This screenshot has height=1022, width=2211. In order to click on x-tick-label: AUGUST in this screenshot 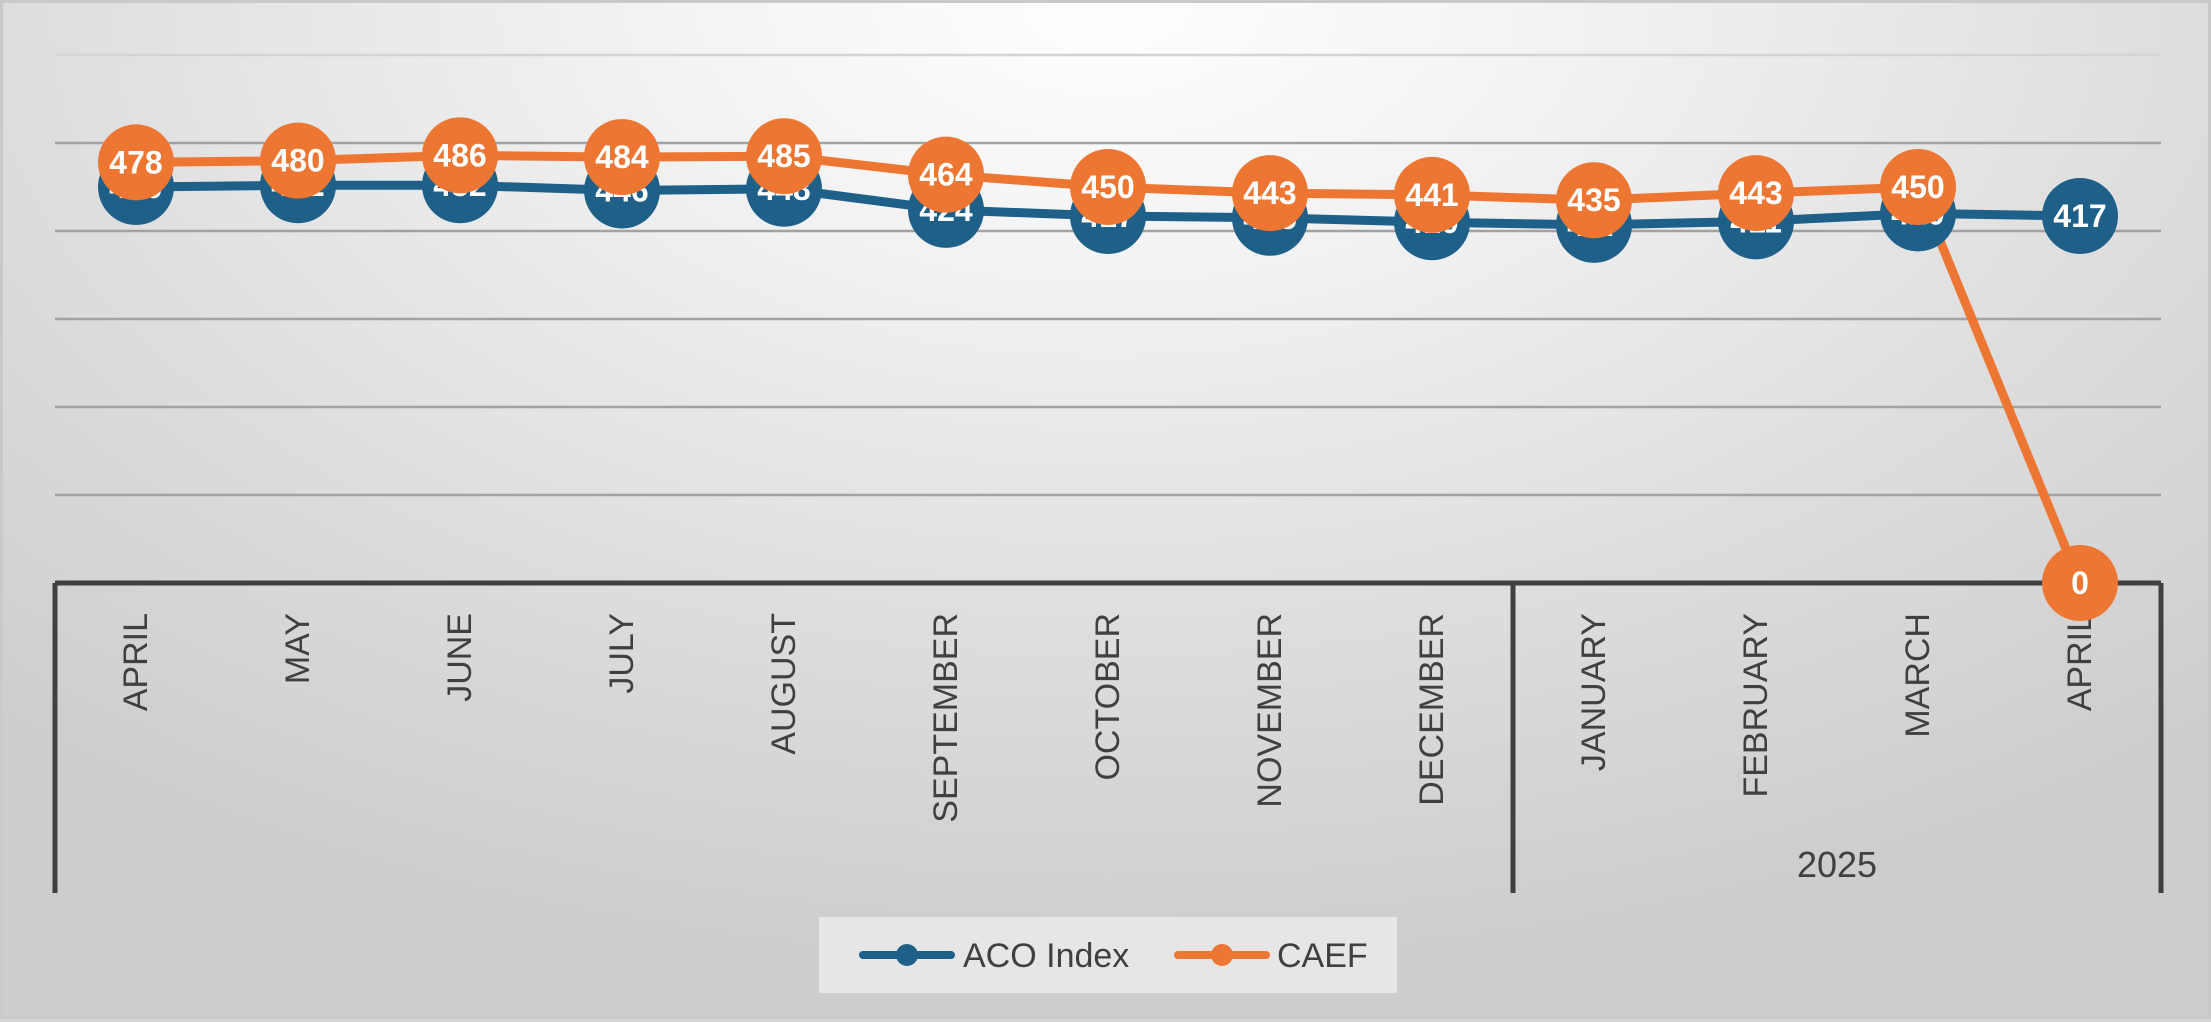, I will do `click(784, 684)`.